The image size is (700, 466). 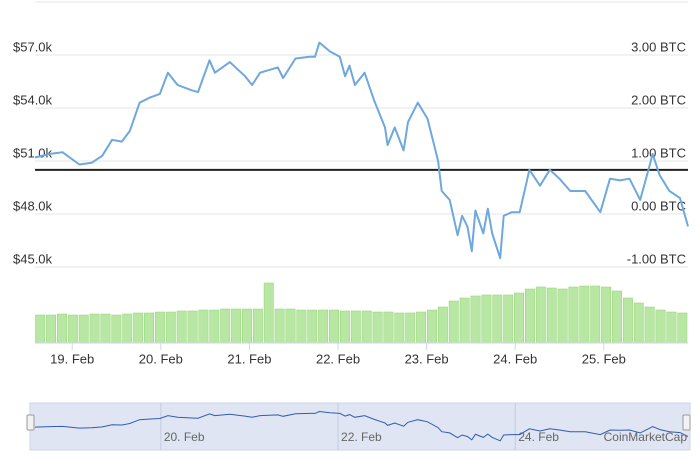 I want to click on x-tick-label: 25. Feb, so click(x=604, y=358).